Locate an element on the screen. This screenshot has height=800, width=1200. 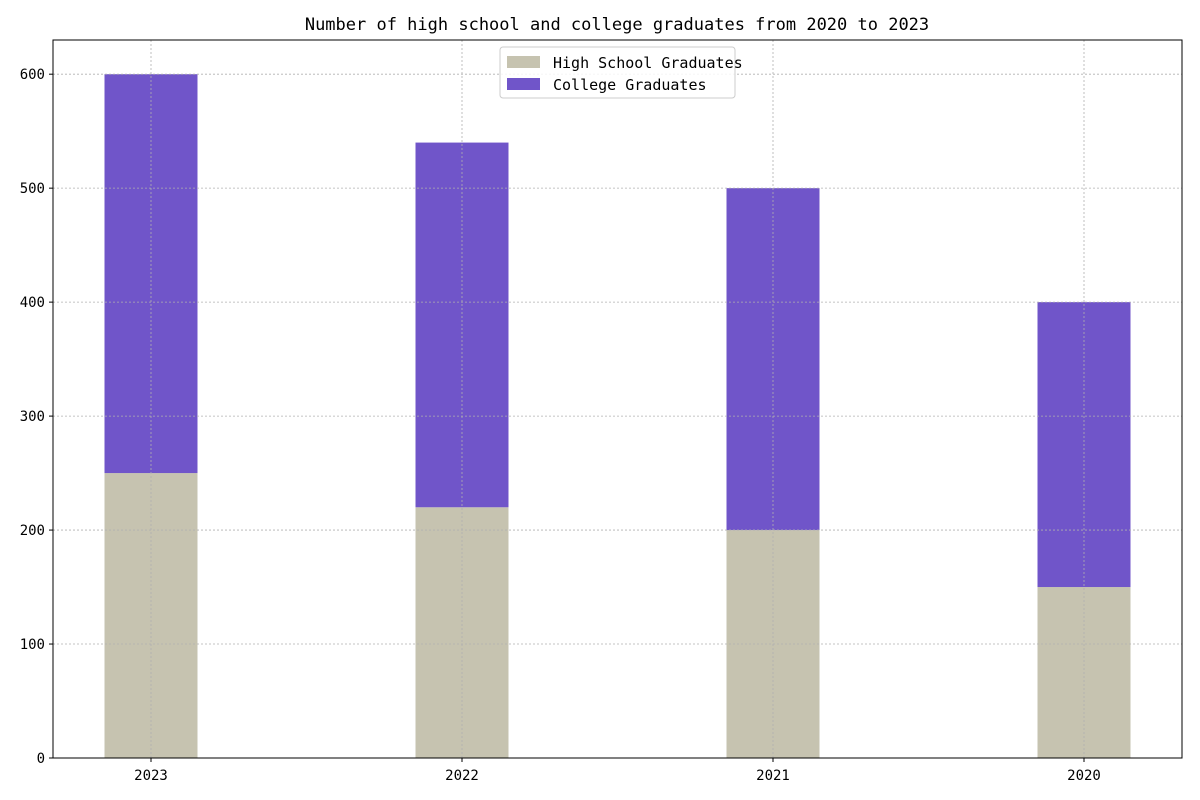
y-tick-label: 500 is located at coordinates (32, 189).